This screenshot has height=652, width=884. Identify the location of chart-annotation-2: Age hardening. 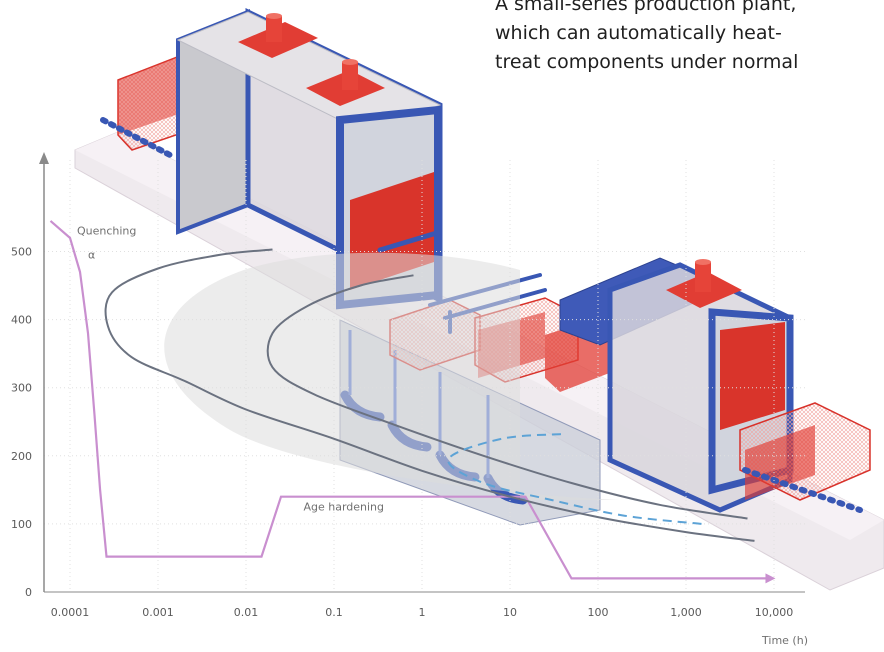
(343, 506).